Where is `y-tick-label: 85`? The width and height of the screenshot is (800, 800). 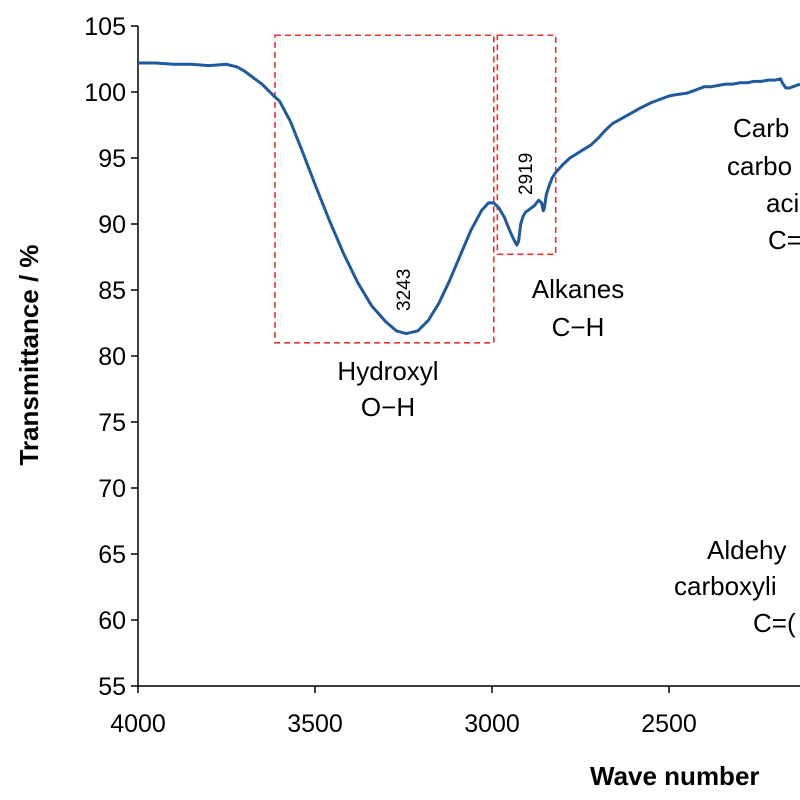 y-tick-label: 85 is located at coordinates (112, 291).